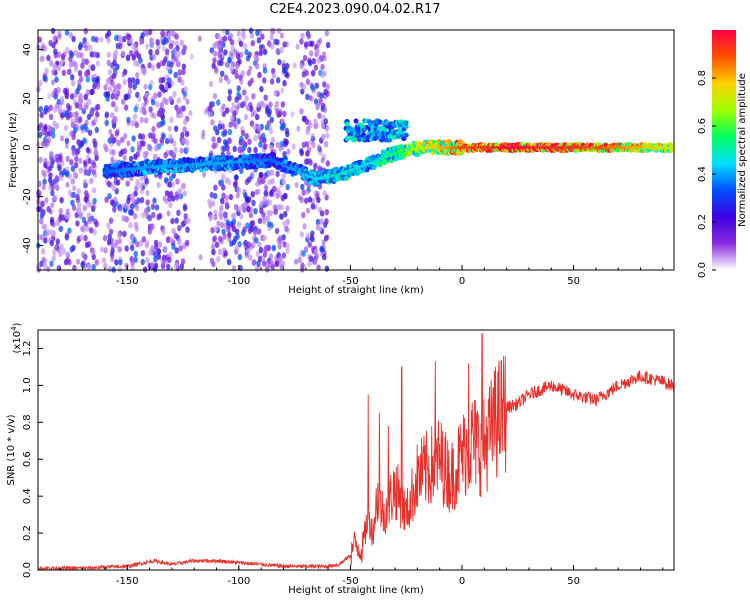  I want to click on snr-y-label: SNR (10 * v/v), so click(11, 449).